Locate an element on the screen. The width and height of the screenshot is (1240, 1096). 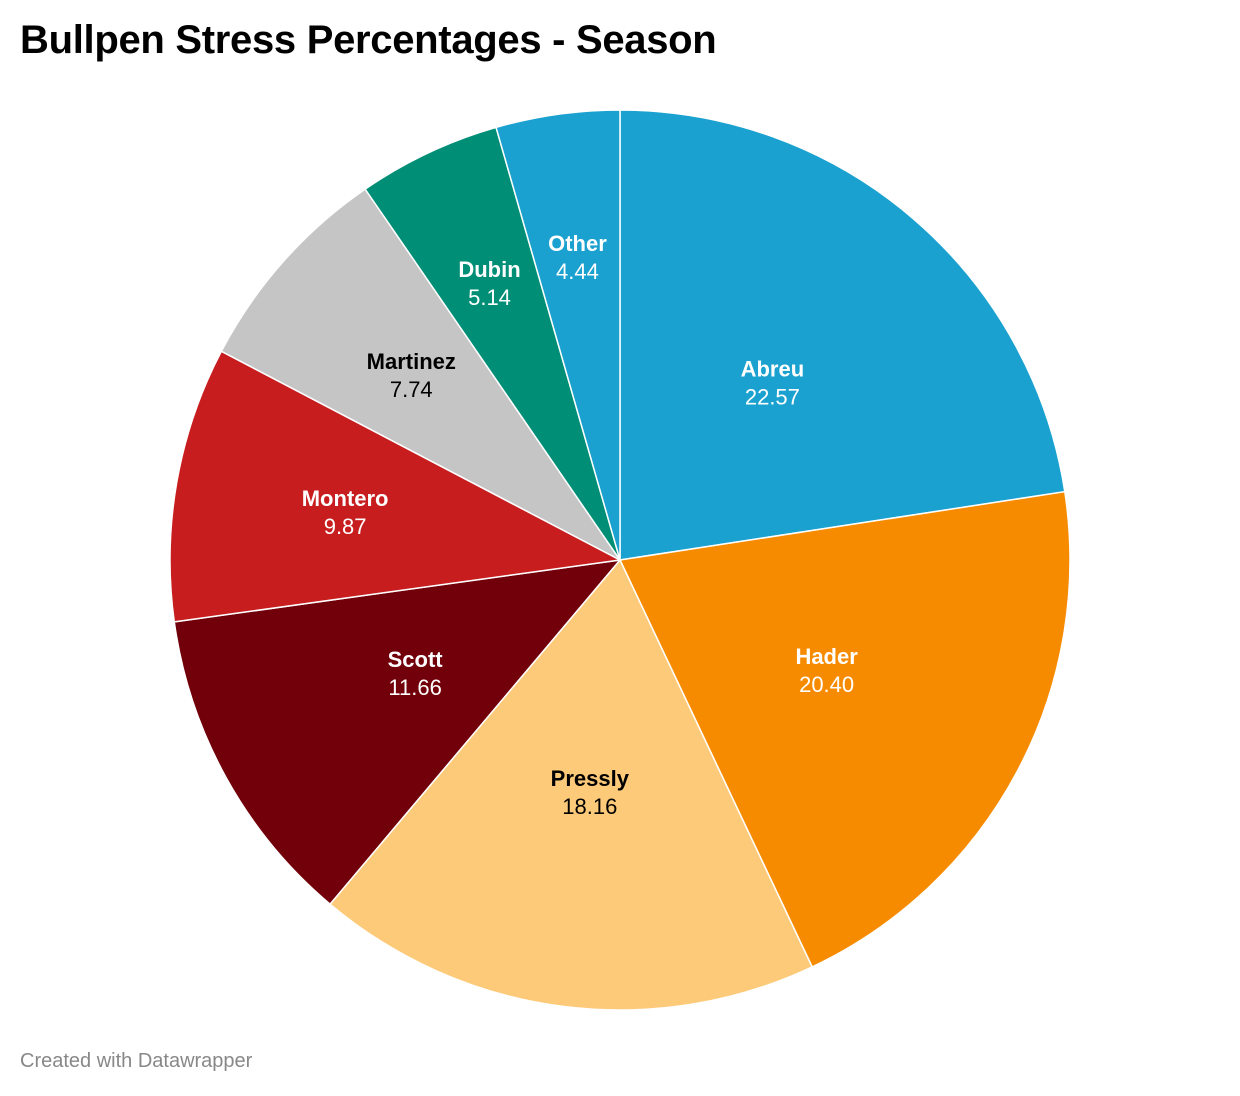
slice-label-abreu: Abreu is located at coordinates (773, 368).